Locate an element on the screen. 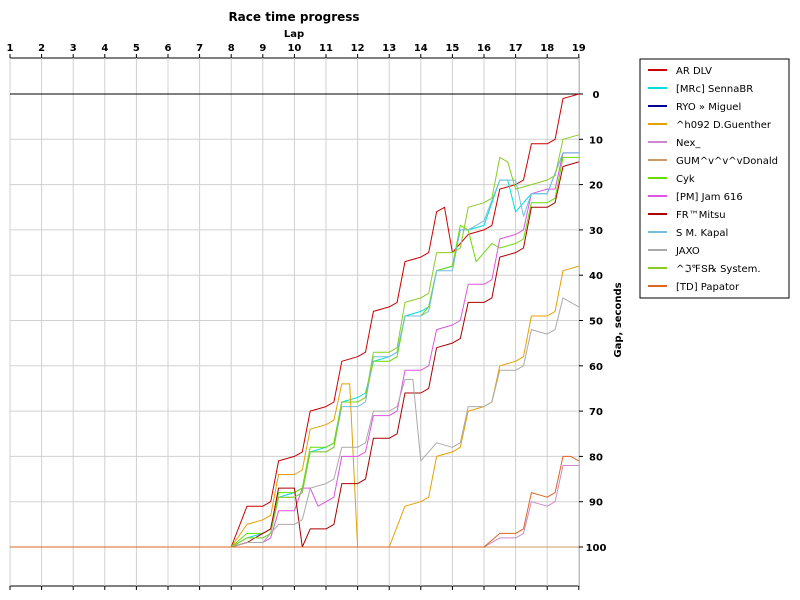 The image size is (800, 600). legend-entry: GUM^v^v^vDonald is located at coordinates (727, 161).